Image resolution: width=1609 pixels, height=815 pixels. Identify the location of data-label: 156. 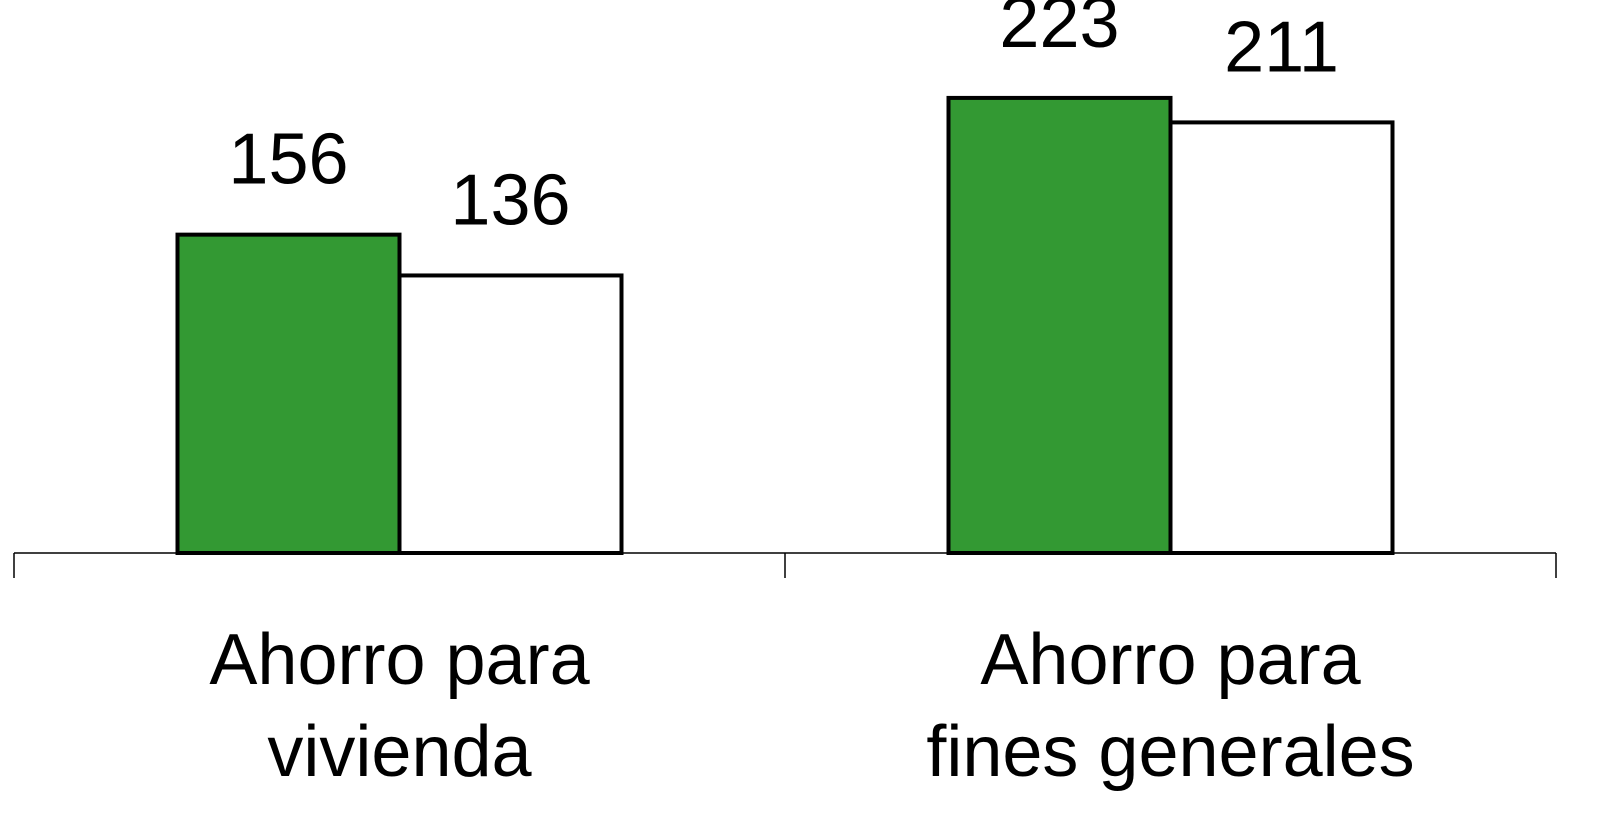
(288, 160).